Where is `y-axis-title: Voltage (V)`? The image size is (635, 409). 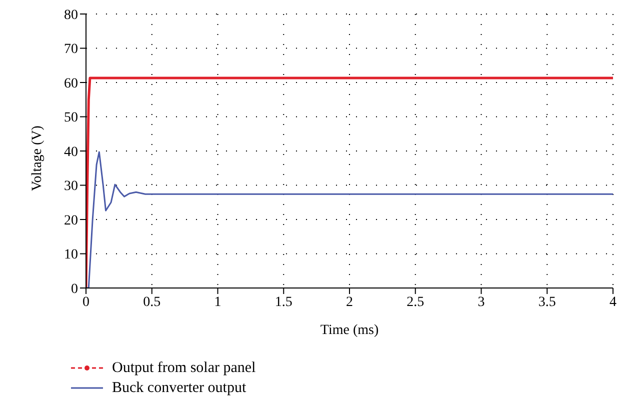 y-axis-title: Voltage (V) is located at coordinates (37, 158).